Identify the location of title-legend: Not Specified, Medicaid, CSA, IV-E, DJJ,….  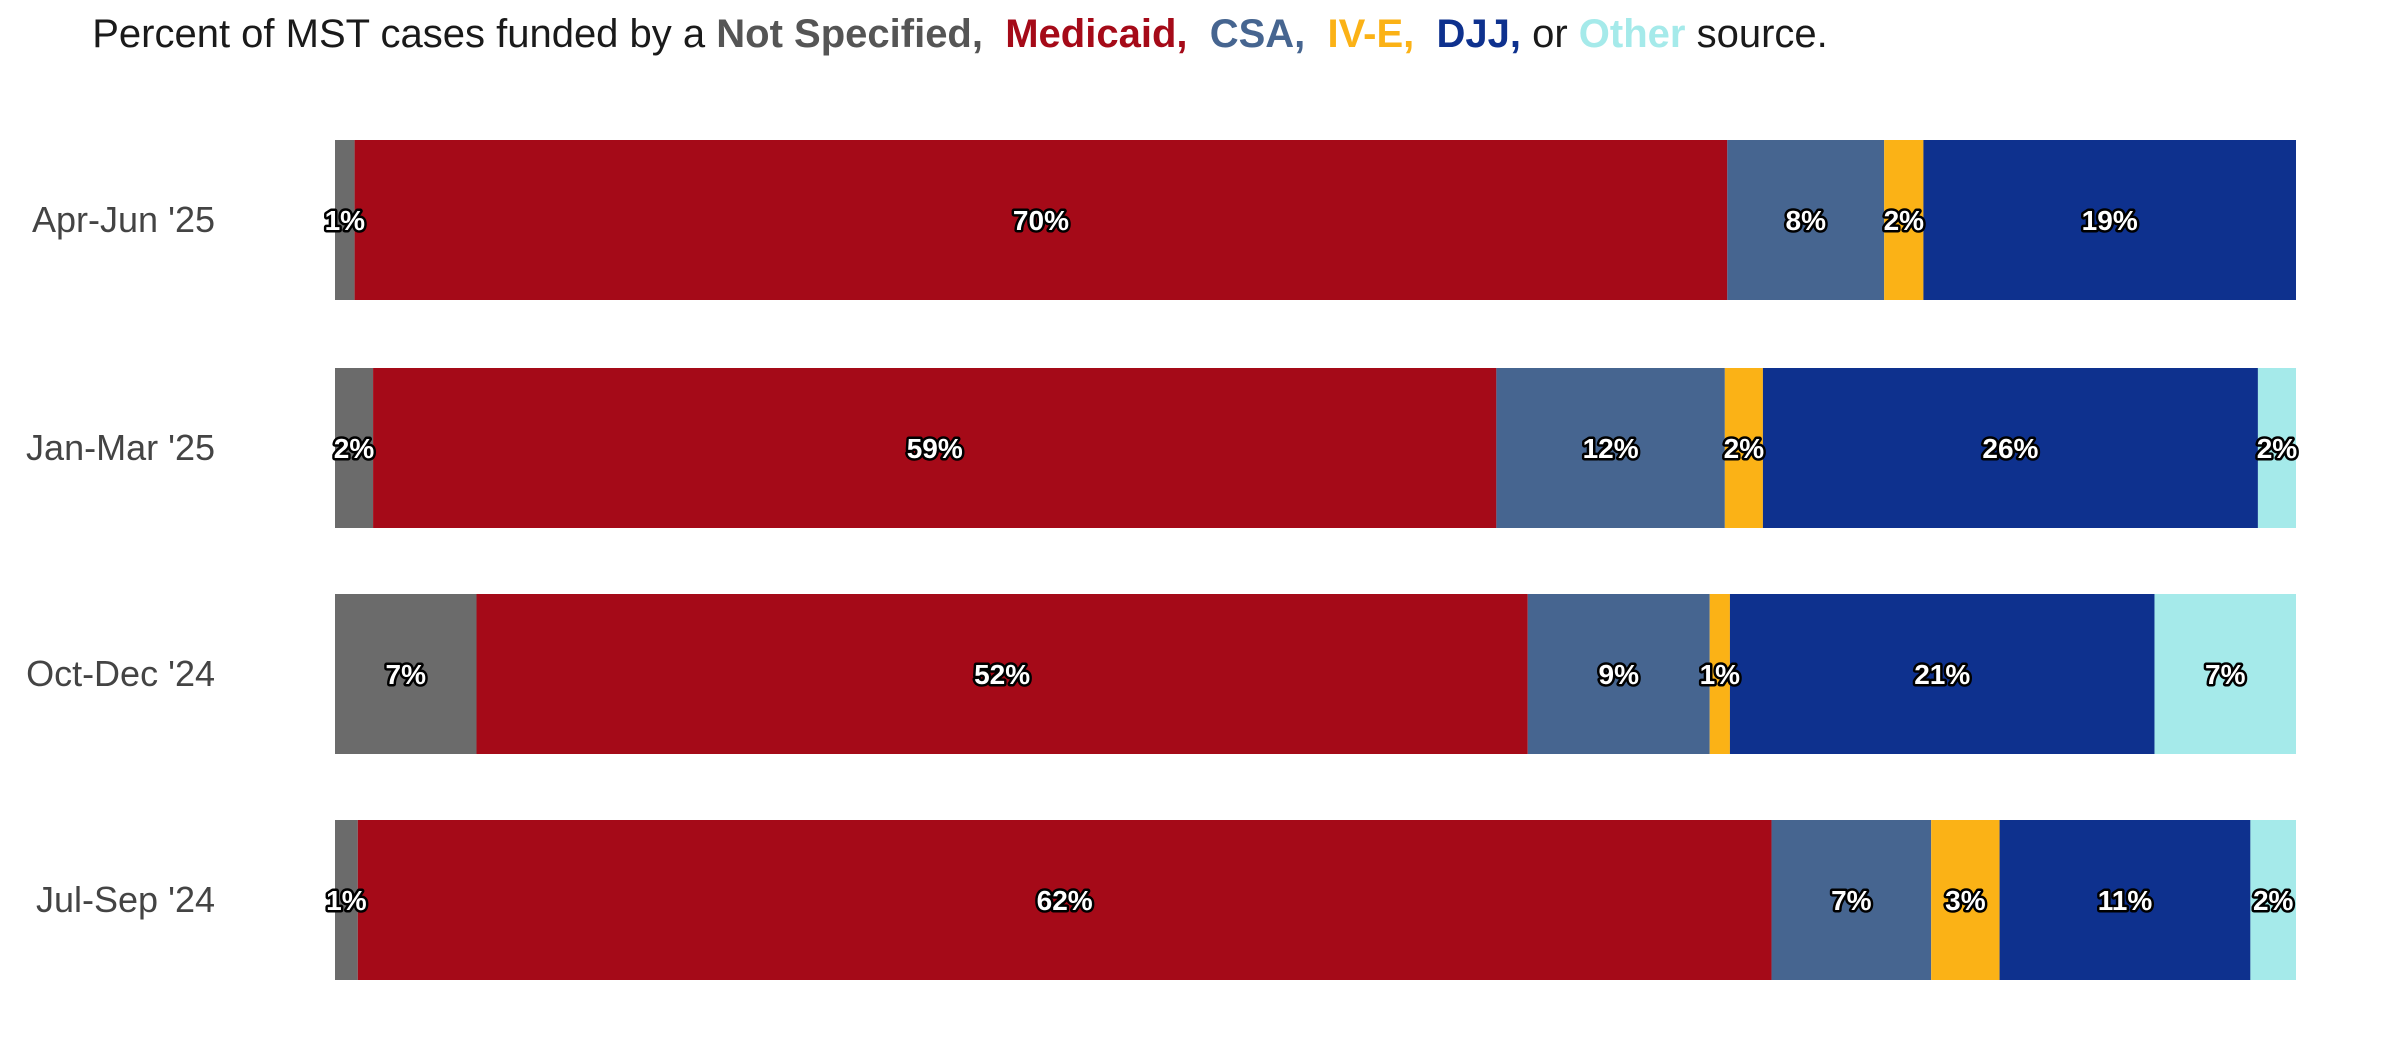
(1200, 34).